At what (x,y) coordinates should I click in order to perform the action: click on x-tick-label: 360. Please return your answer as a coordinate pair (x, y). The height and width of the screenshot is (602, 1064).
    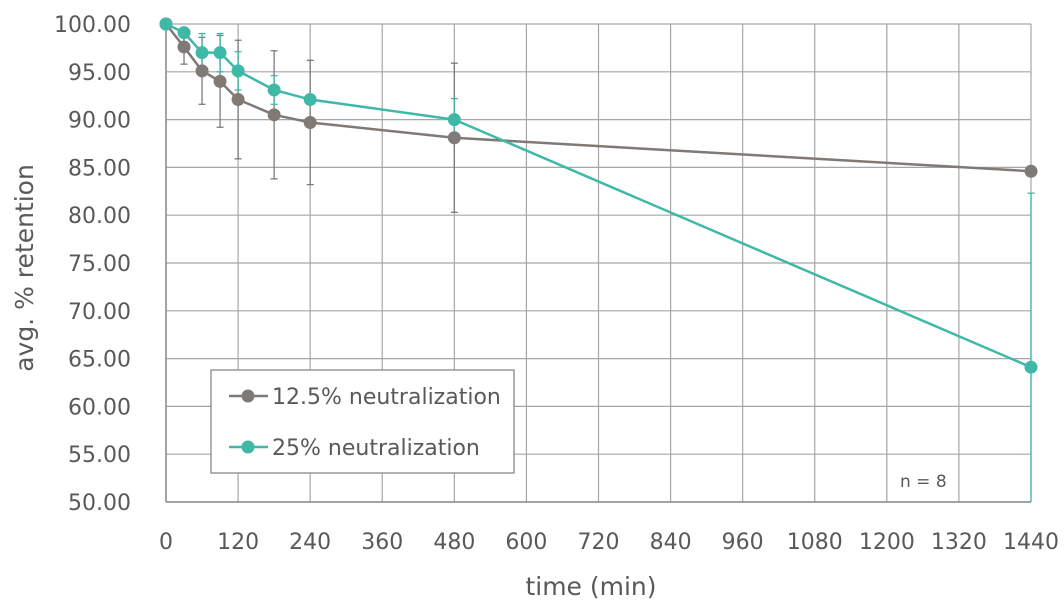
    Looking at the image, I should click on (382, 542).